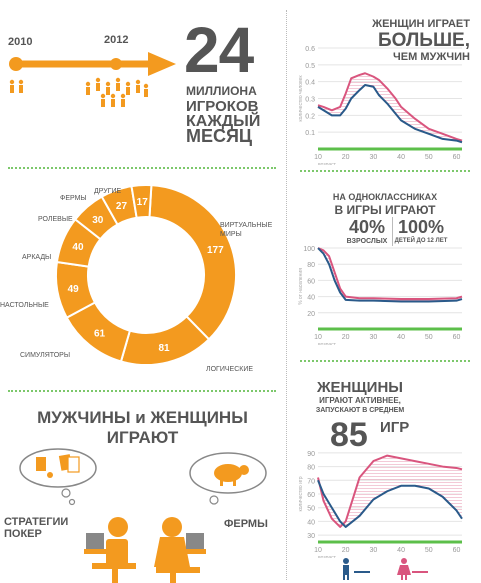 This screenshot has width=481, height=583. What do you see at coordinates (142, 437) in the screenshot?
I see `men-women-title-2: ИГРАЮТ` at bounding box center [142, 437].